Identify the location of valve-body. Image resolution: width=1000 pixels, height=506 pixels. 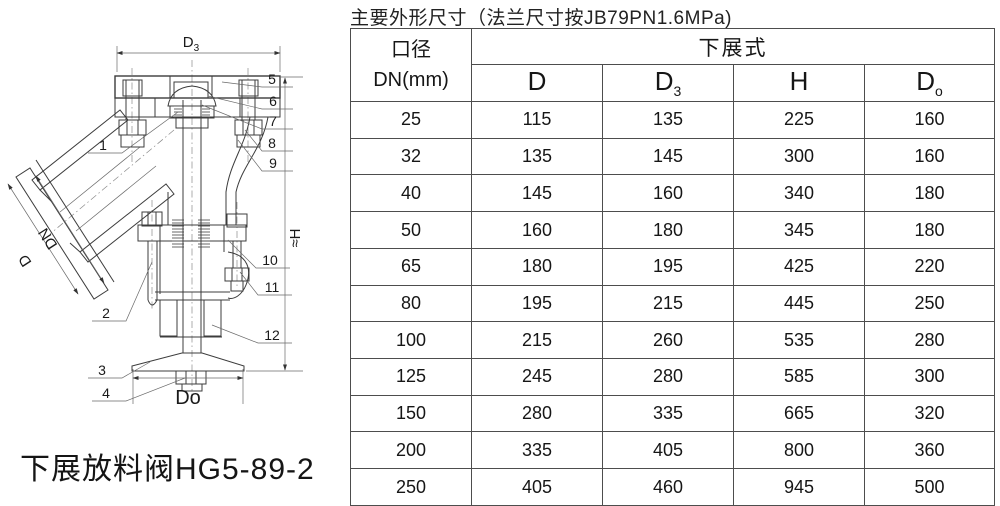
(203, 227).